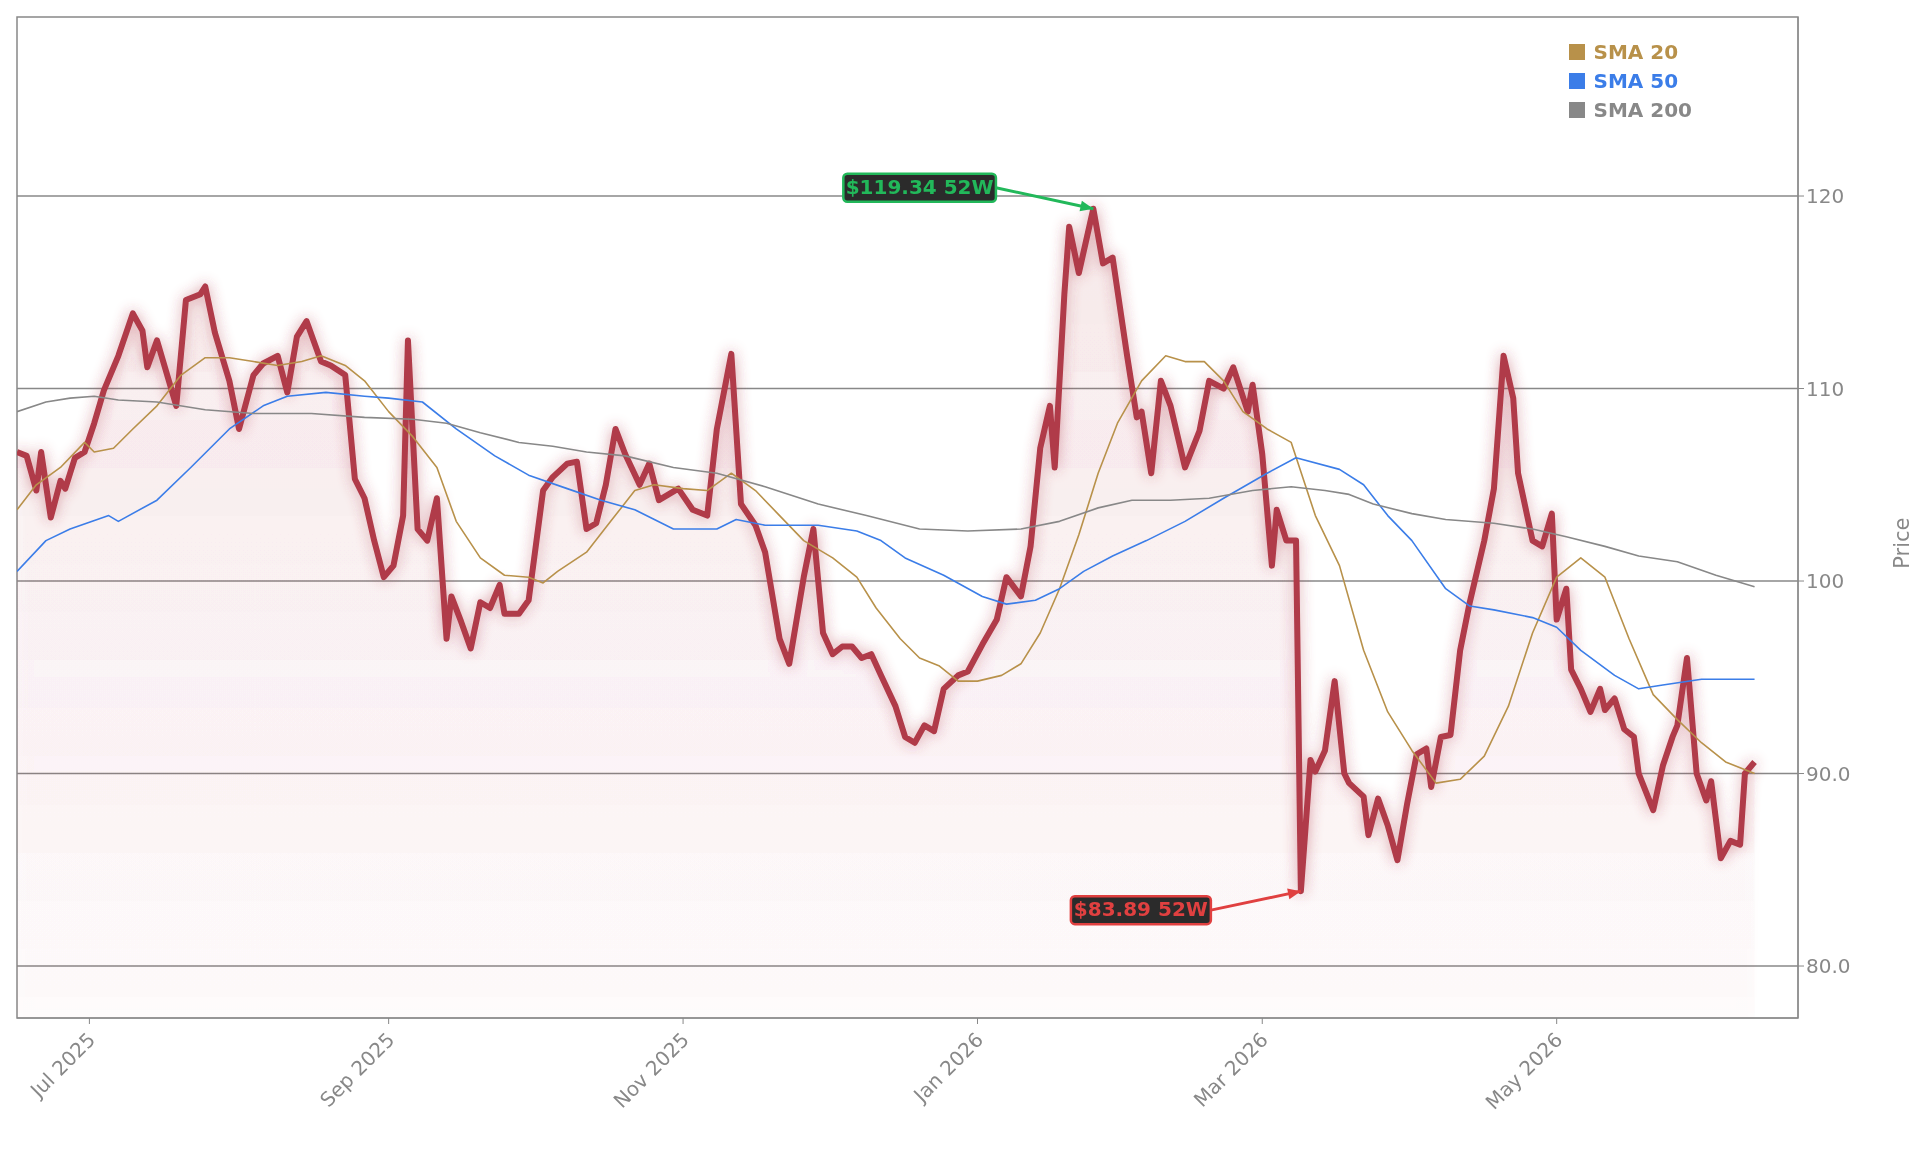 This screenshot has width=1929, height=1153. I want to click on y-axis-title: Price, so click(1902, 543).